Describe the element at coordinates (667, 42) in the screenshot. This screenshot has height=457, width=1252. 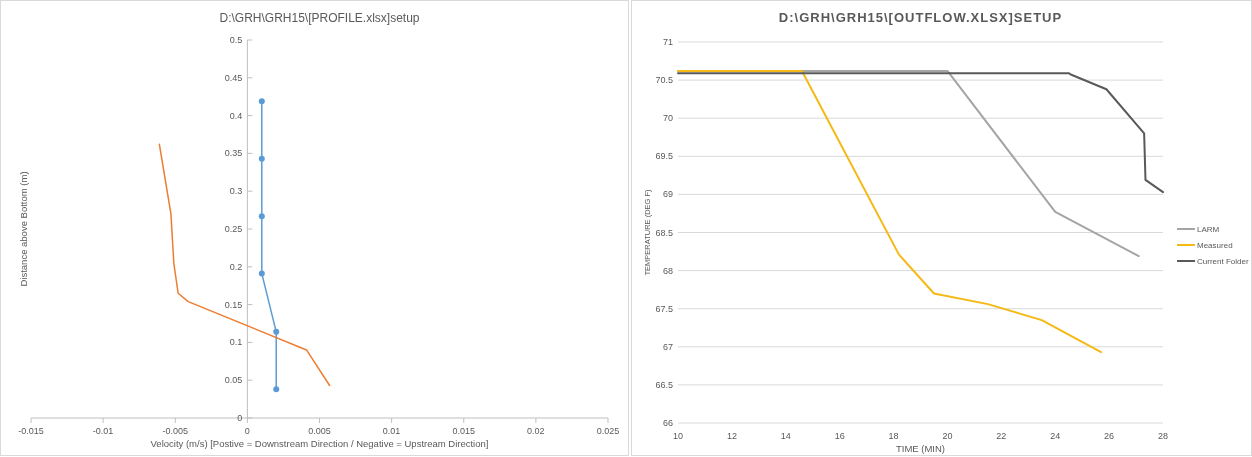
I see `y-tick-label: 71` at that location.